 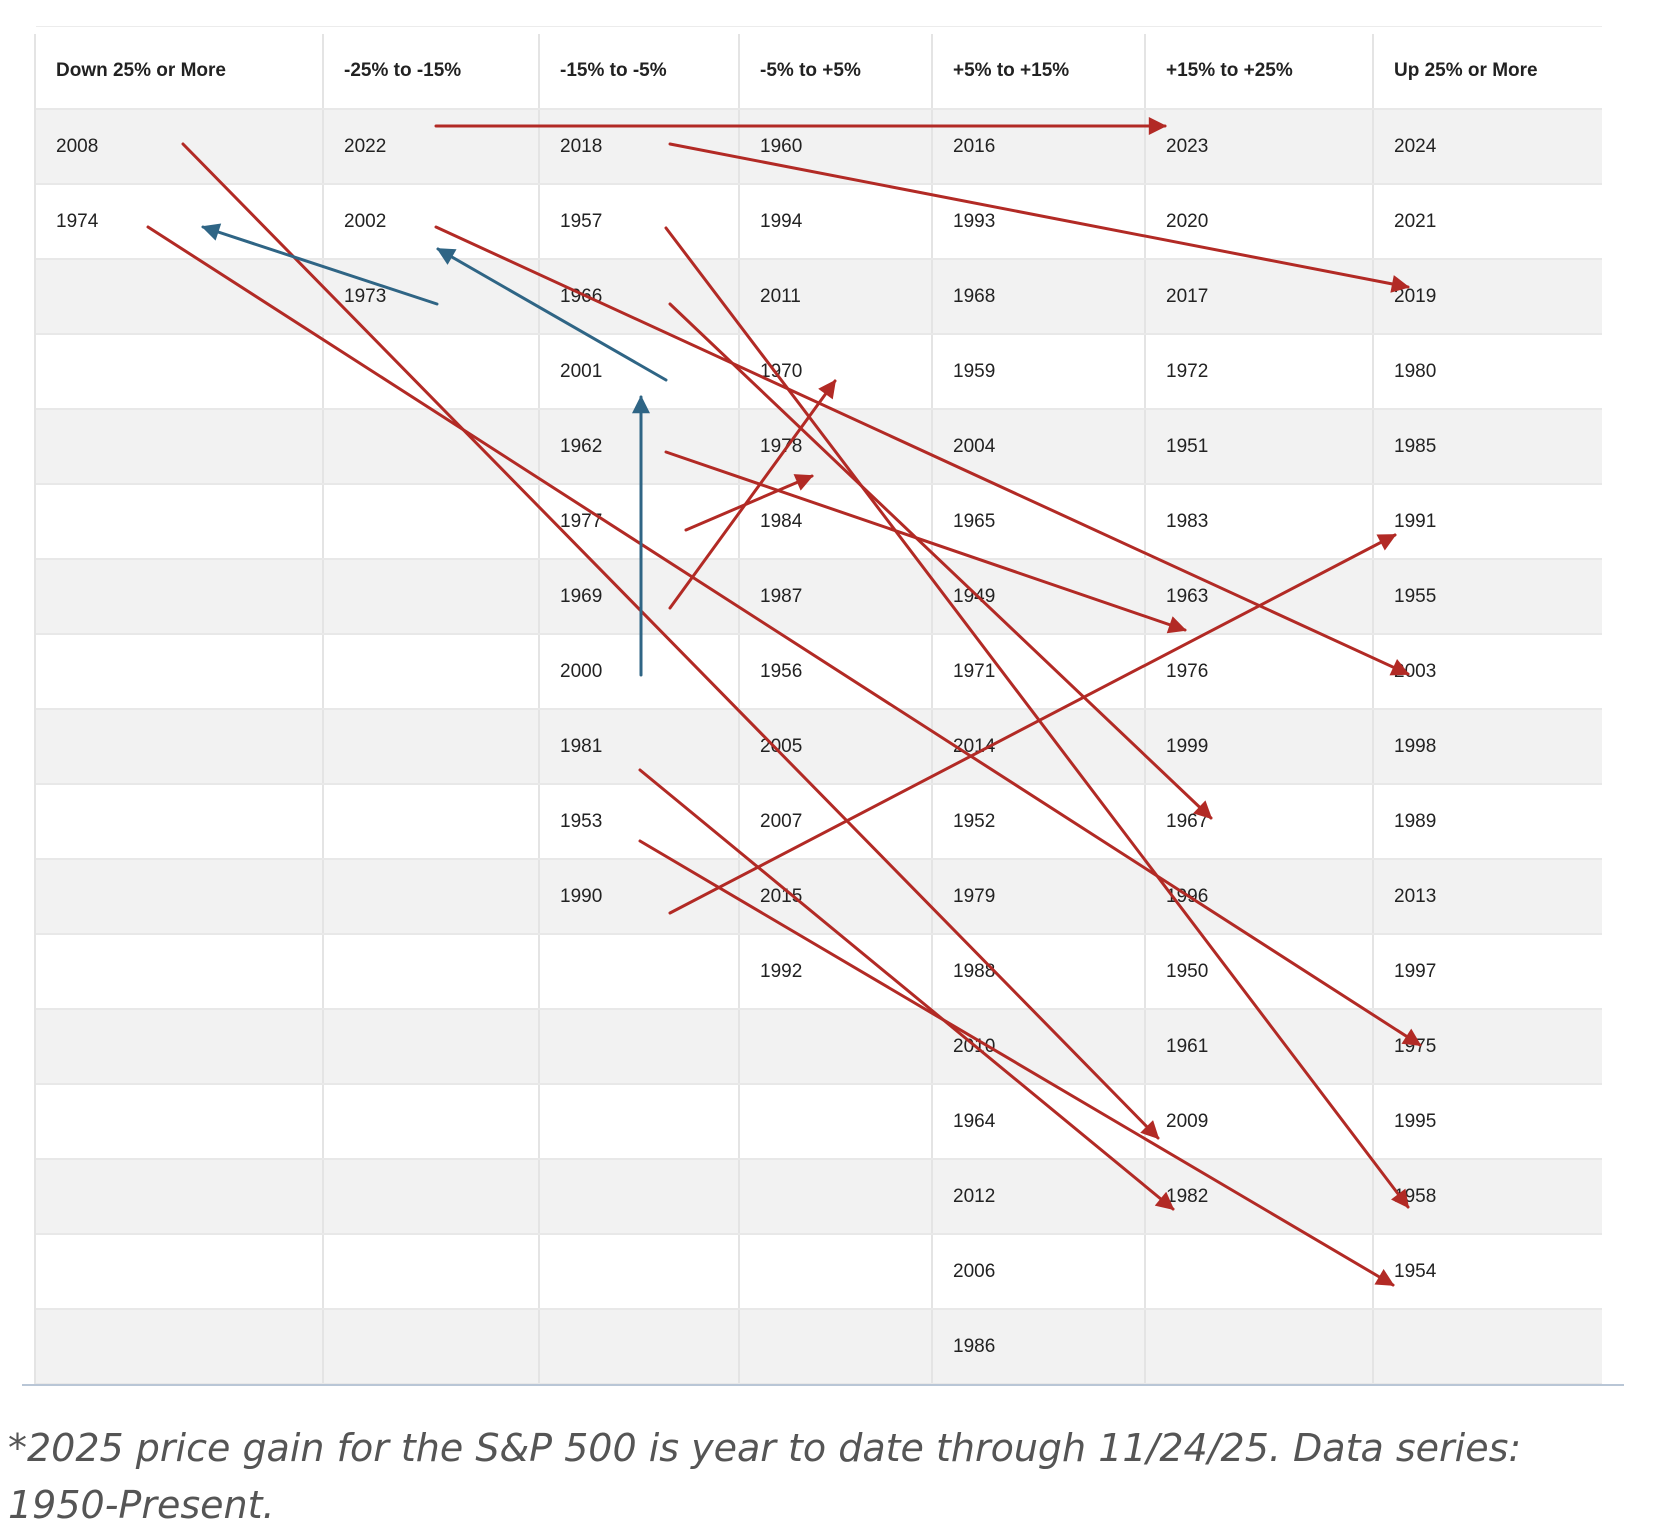 What do you see at coordinates (1039, 822) in the screenshot?
I see `table-cell: 1952` at bounding box center [1039, 822].